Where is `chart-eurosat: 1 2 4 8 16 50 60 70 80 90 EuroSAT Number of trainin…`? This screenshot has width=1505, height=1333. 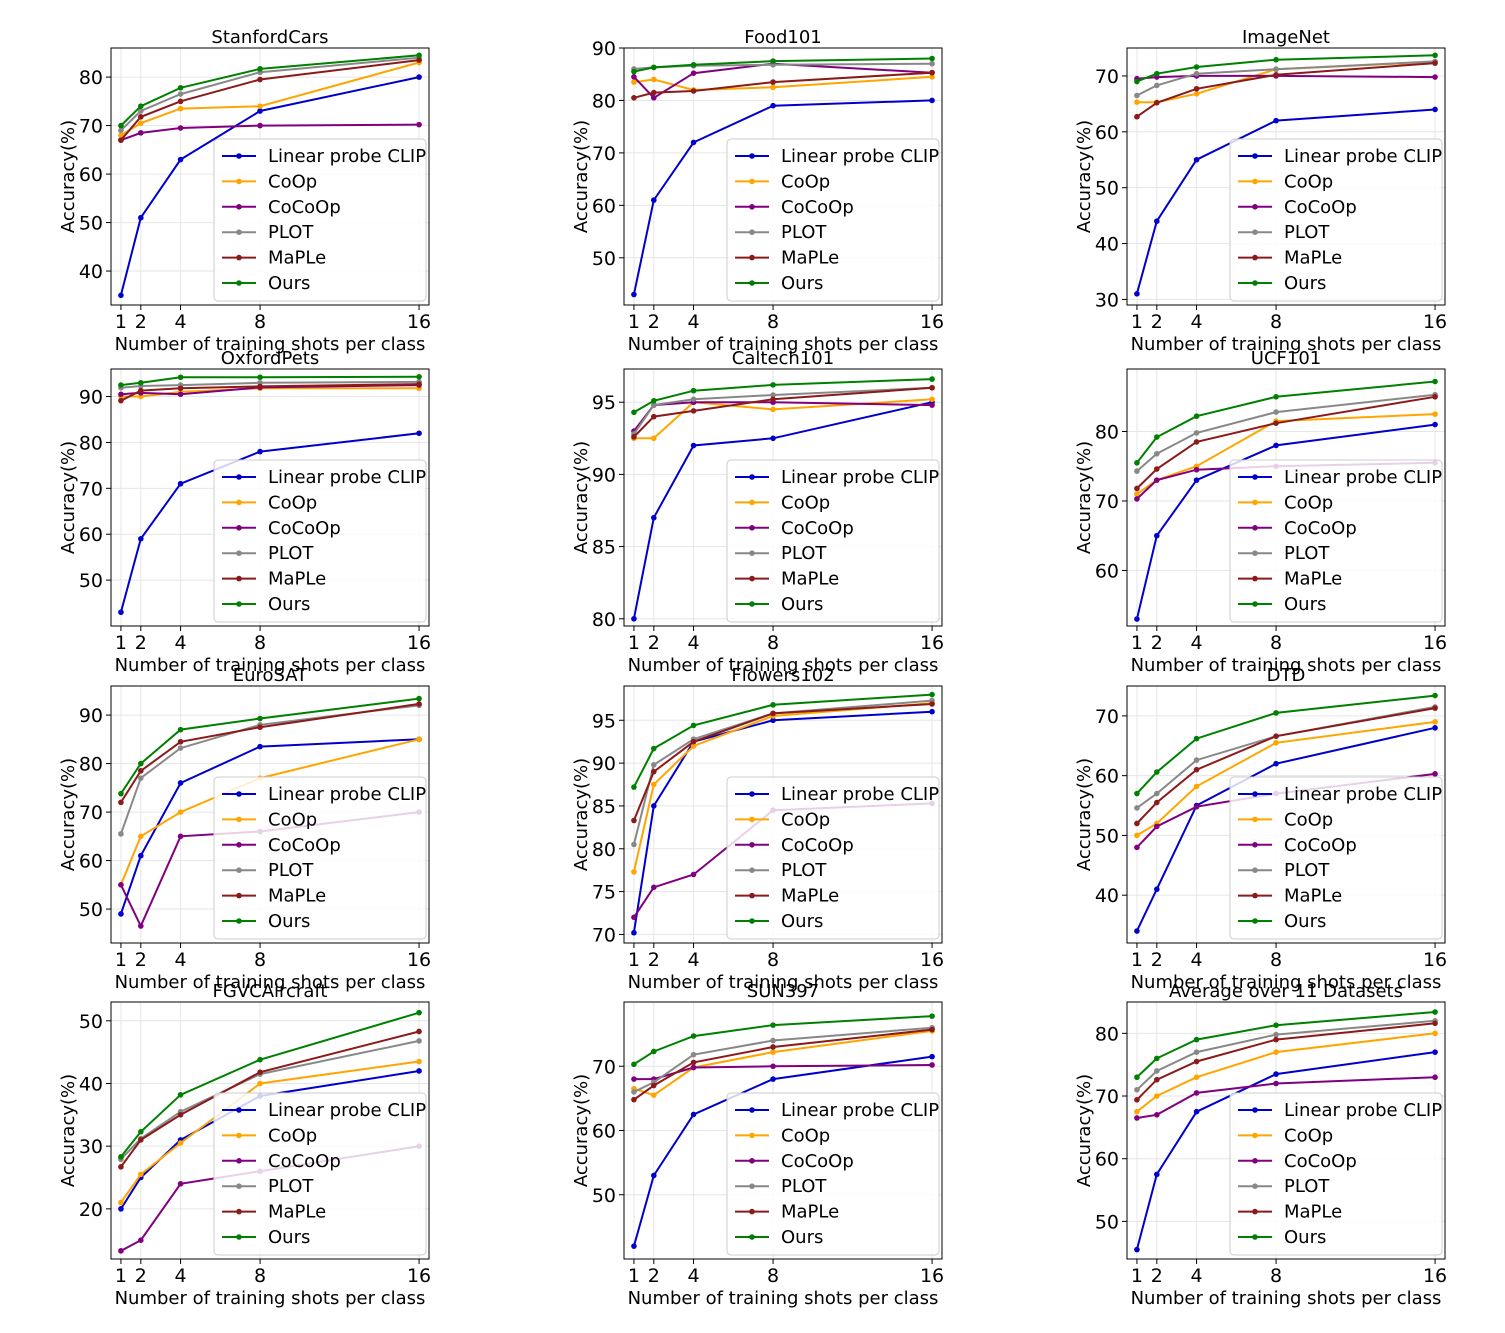 chart-eurosat: 1 2 4 8 16 50 60 70 80 90 EuroSAT Number of trainin… is located at coordinates (244, 829).